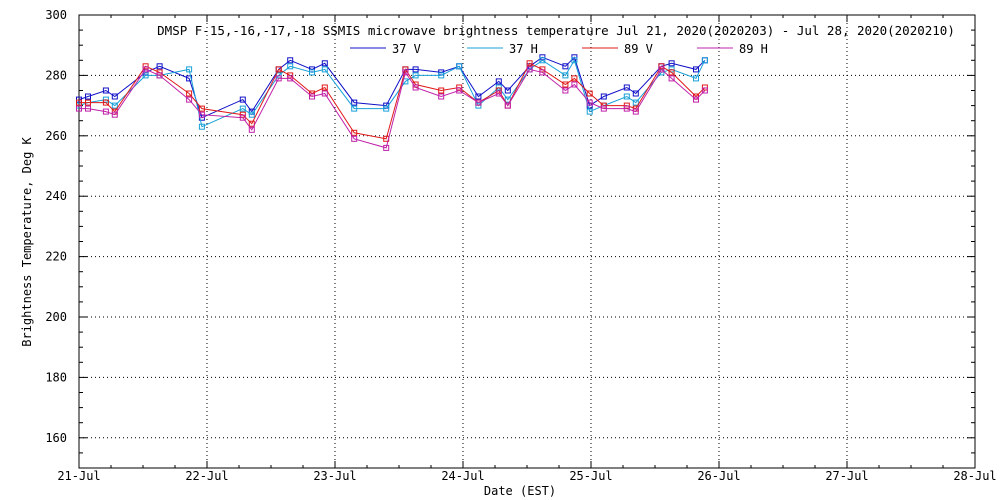 Image resolution: width=1000 pixels, height=500 pixels. What do you see at coordinates (638, 49) in the screenshot?
I see `legend-label: 89 V` at bounding box center [638, 49].